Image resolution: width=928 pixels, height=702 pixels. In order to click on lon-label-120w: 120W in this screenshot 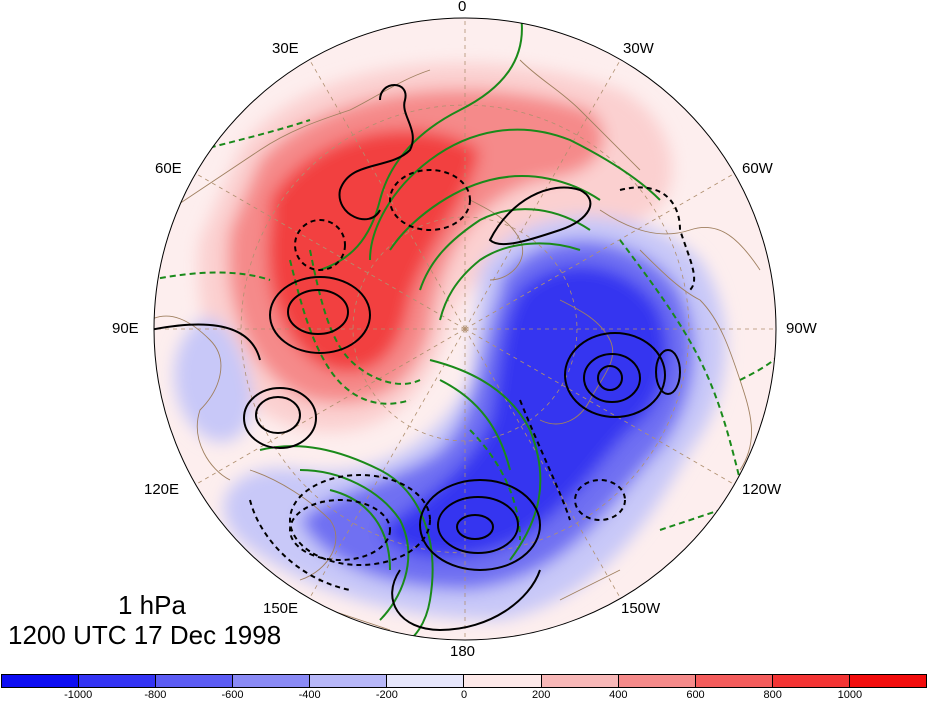, I will do `click(762, 489)`.